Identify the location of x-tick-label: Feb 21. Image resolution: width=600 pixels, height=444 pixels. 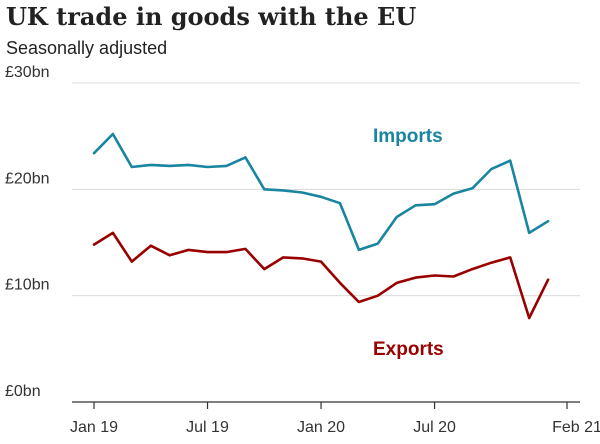
(576, 427).